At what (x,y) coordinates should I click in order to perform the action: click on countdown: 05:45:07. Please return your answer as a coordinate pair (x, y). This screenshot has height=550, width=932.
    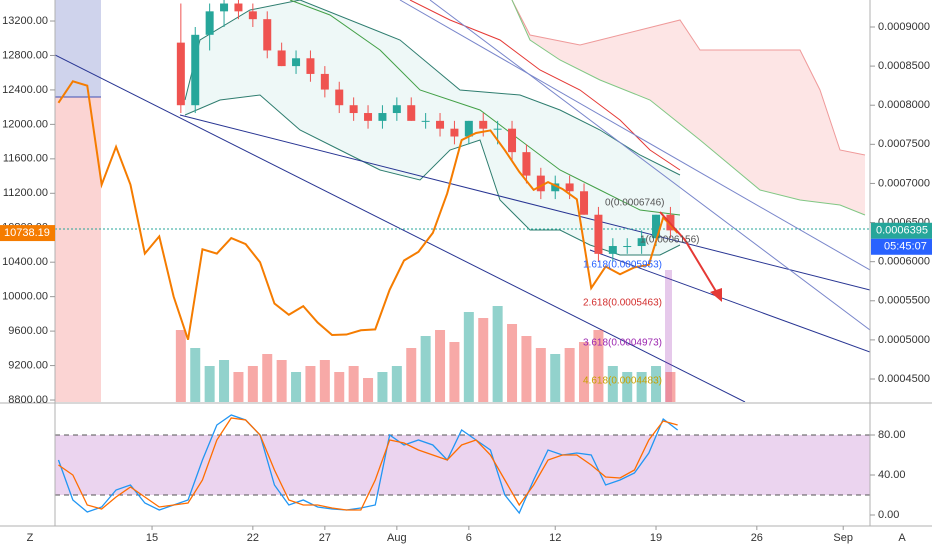
    Looking at the image, I should click on (905, 247).